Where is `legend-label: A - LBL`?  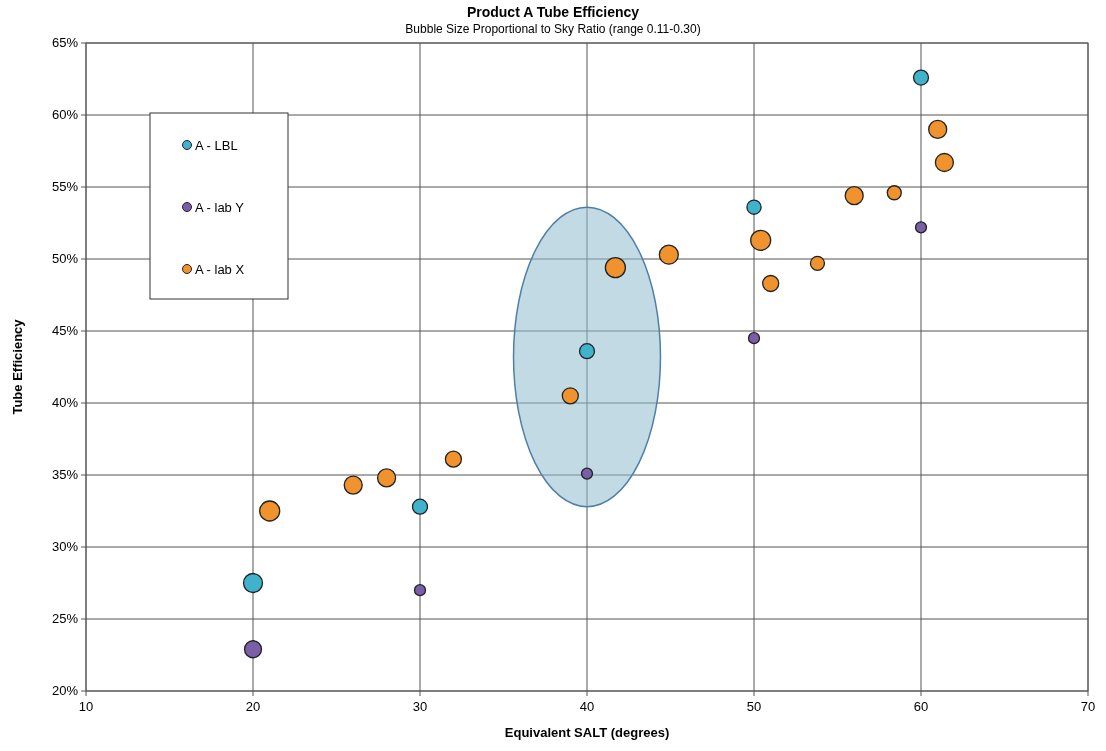
legend-label: A - LBL is located at coordinates (216, 145).